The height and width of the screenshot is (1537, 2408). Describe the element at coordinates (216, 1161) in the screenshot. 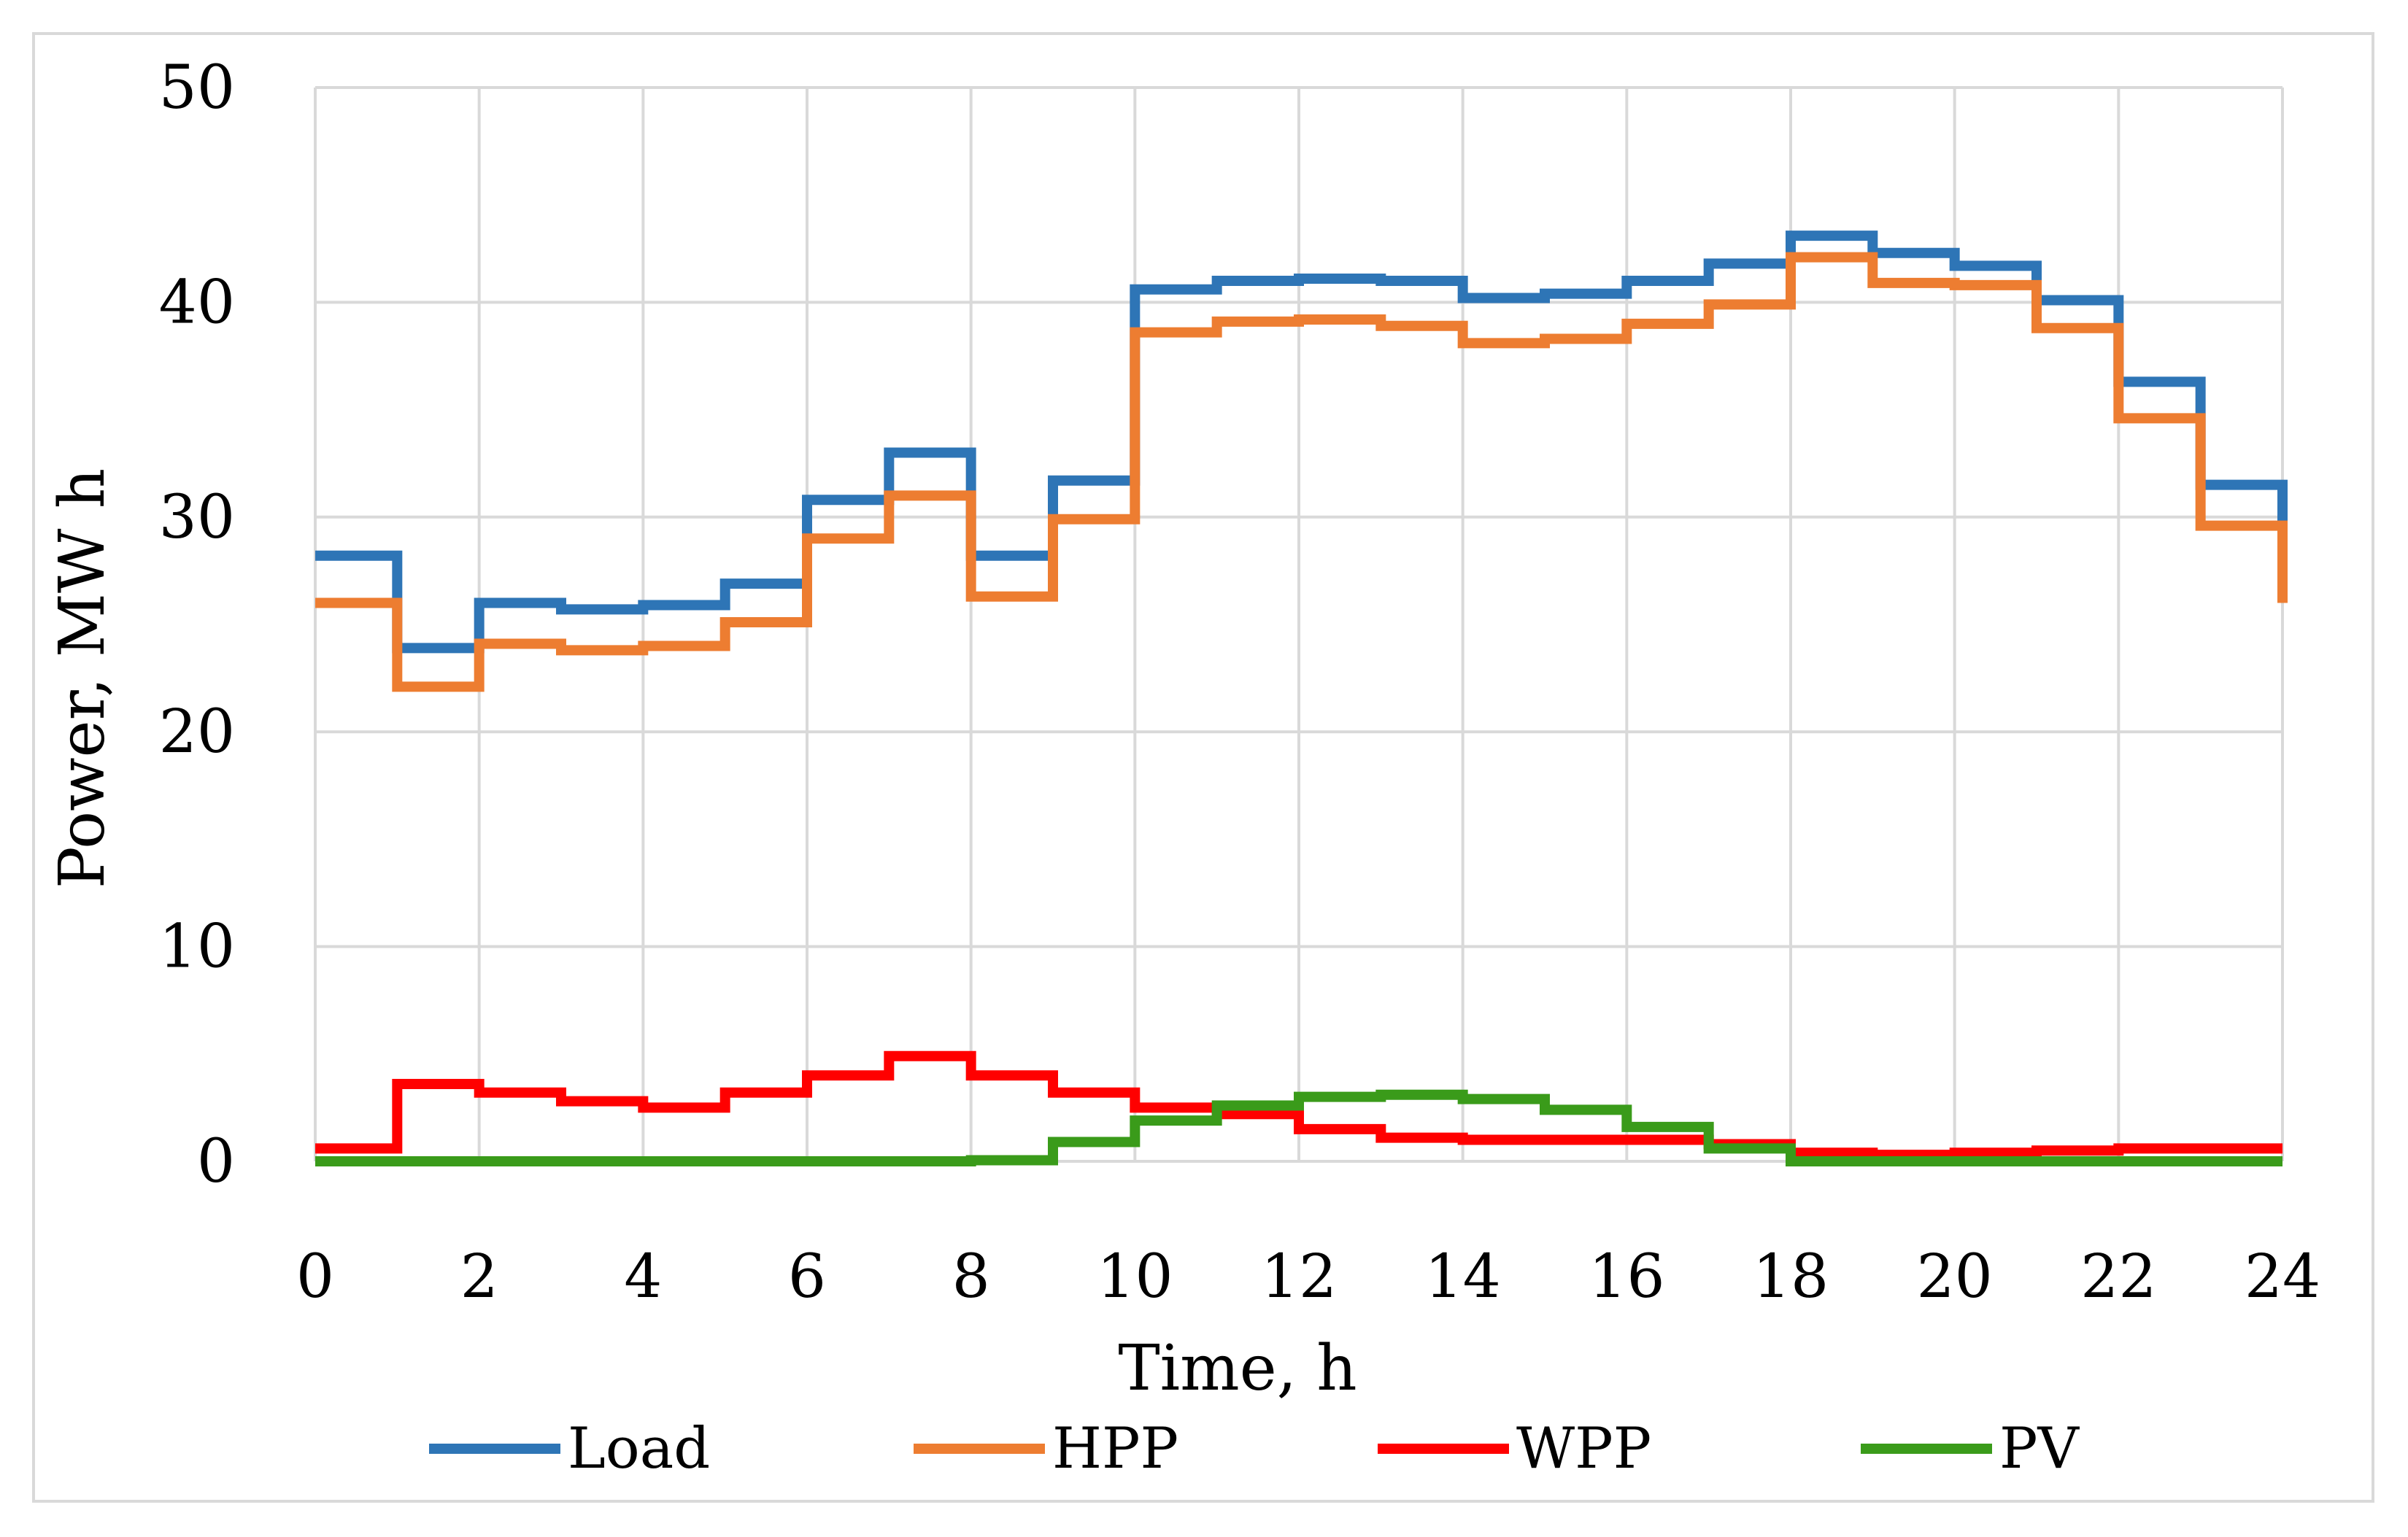

I see `y-tick-label-0: 0` at that location.